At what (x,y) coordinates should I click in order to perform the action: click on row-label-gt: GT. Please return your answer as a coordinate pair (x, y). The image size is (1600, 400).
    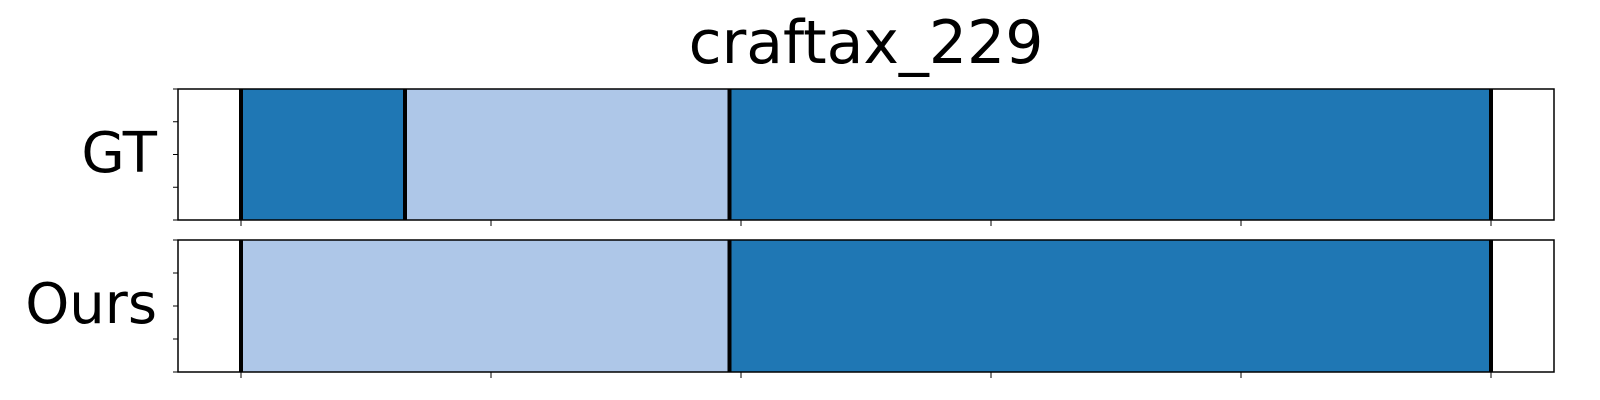
    Looking at the image, I should click on (119, 153).